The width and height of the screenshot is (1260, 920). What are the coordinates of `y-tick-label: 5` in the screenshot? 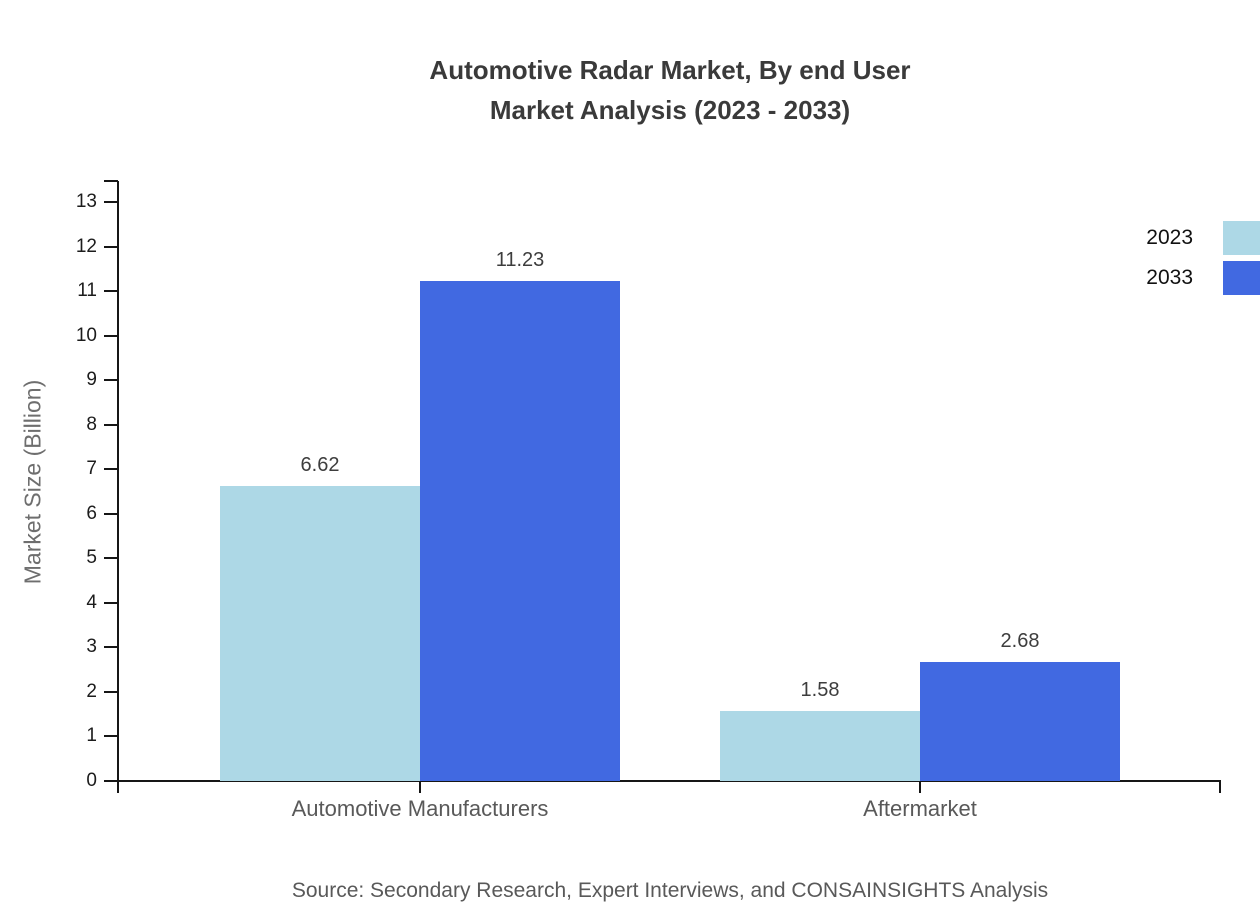 It's located at (91, 558).